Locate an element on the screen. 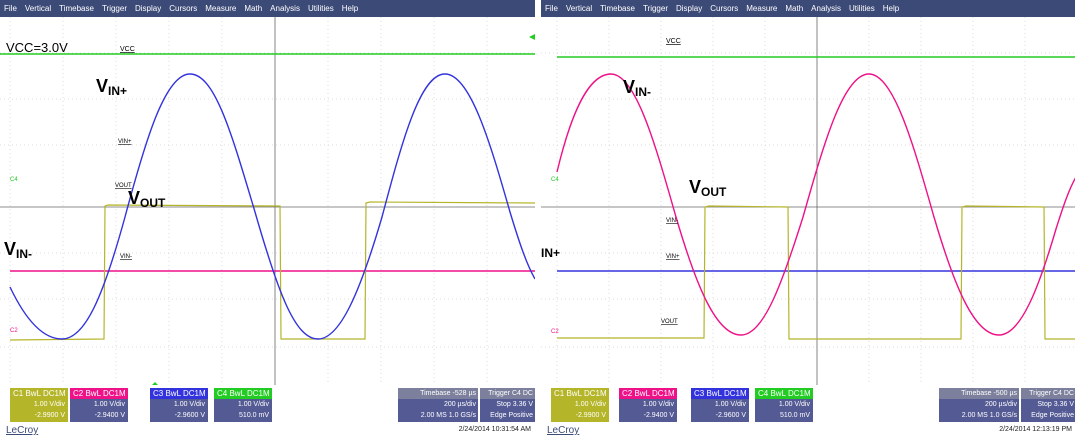 The image size is (1075, 436). vin-minus-big: V is located at coordinates (629, 87).